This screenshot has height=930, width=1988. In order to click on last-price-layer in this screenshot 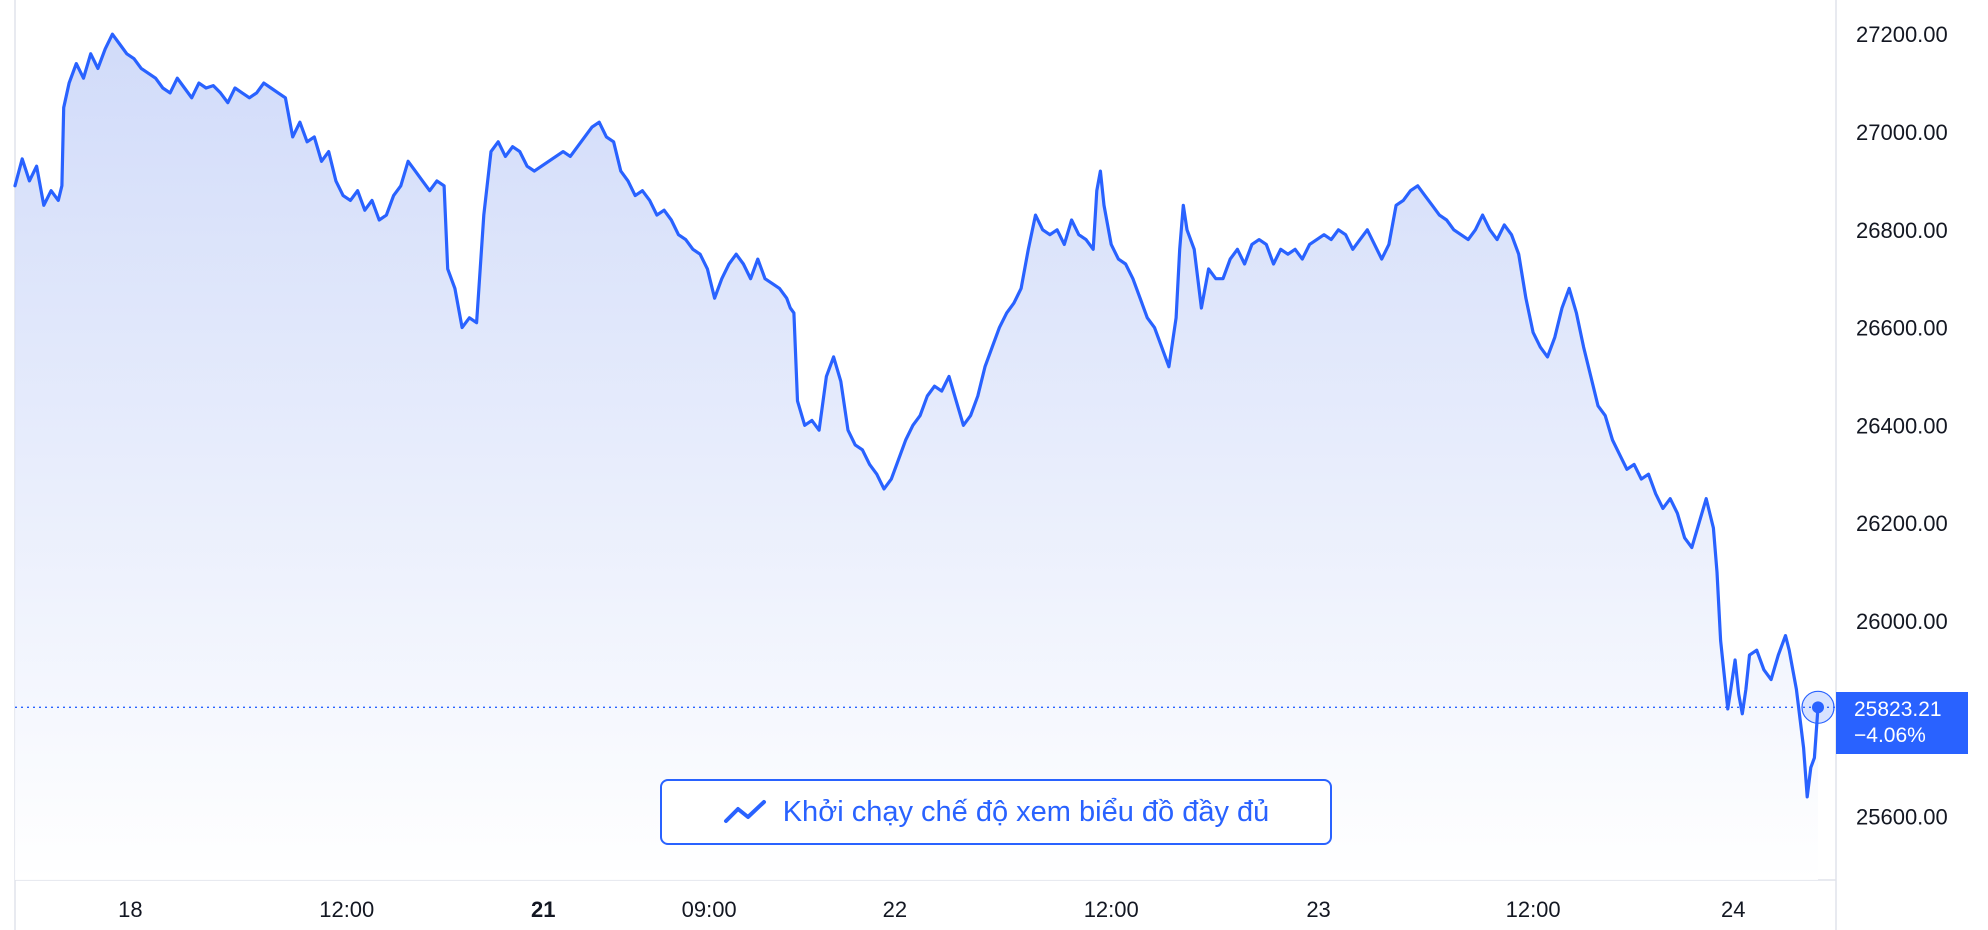, I will do `click(925, 707)`.